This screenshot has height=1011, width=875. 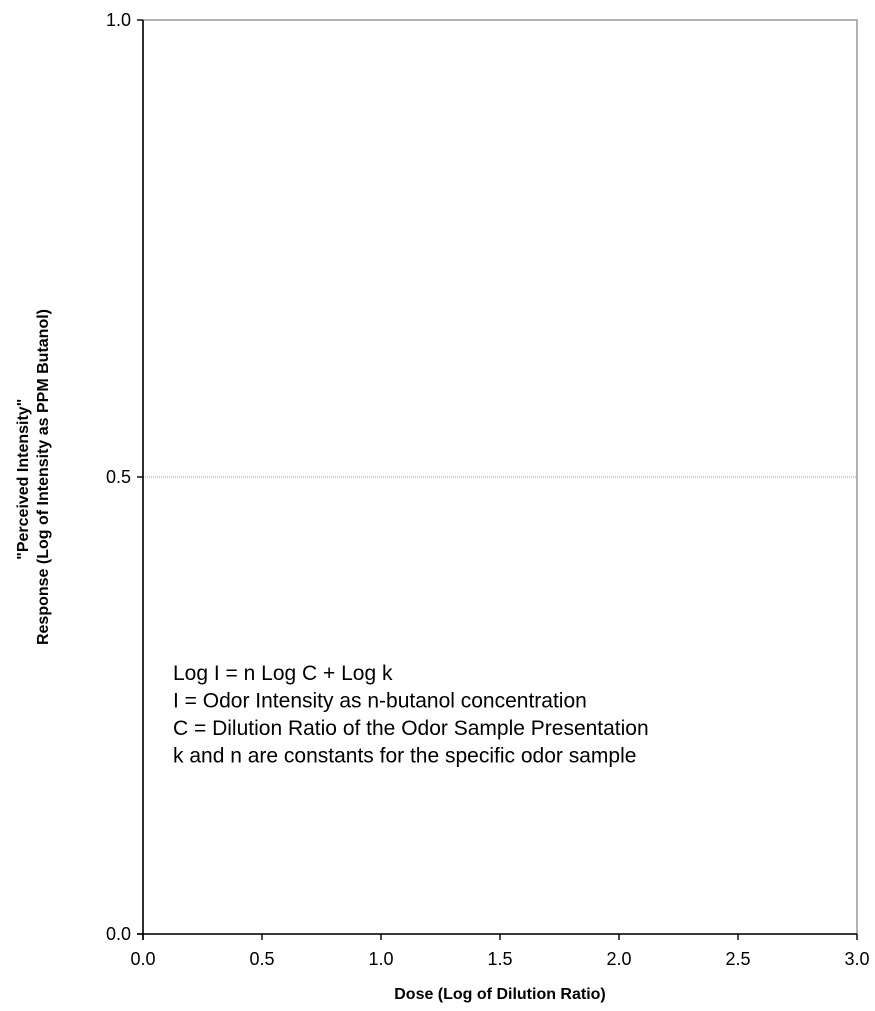 What do you see at coordinates (500, 994) in the screenshot?
I see `x-axis-title: Dose (Log of Dilution Ratio)` at bounding box center [500, 994].